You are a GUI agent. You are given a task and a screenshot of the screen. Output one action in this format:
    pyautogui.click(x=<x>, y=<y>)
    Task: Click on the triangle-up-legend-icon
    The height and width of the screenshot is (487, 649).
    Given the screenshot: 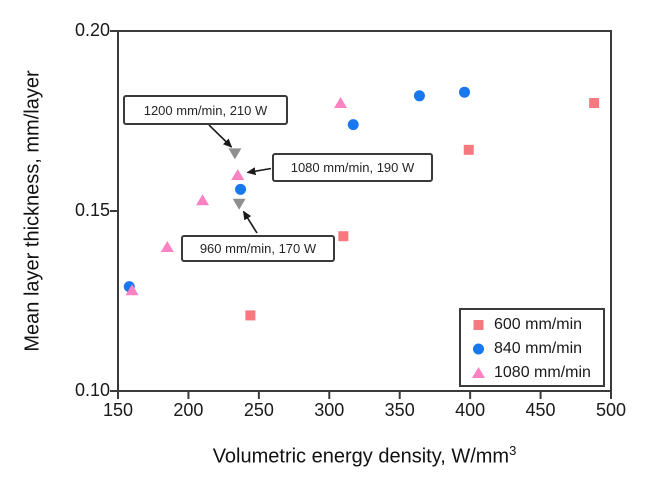 What is the action you would take?
    pyautogui.click(x=478, y=372)
    